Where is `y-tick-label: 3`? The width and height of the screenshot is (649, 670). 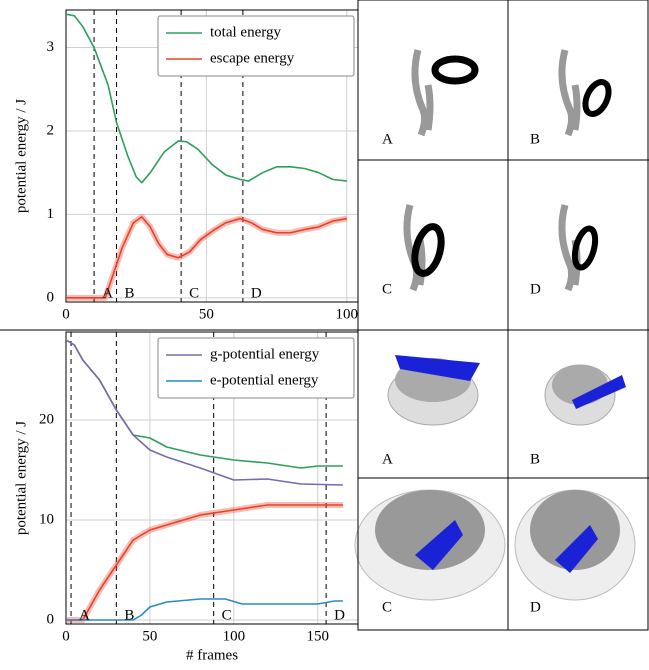 y-tick-label: 3 is located at coordinates (51, 47).